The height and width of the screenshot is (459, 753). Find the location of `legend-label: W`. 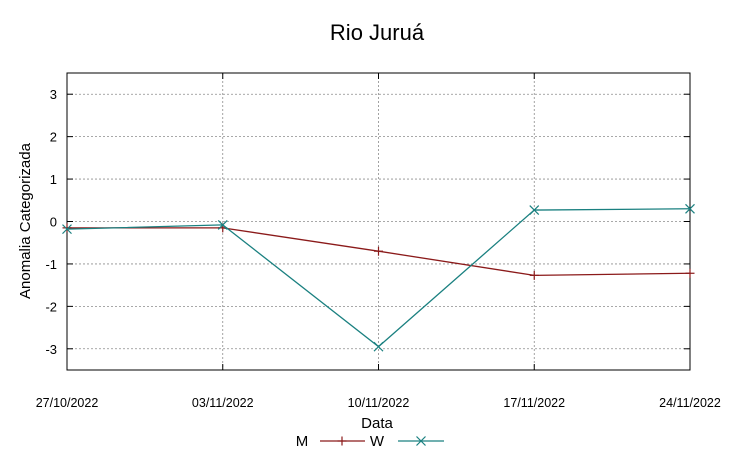

legend-label: W is located at coordinates (377, 441).